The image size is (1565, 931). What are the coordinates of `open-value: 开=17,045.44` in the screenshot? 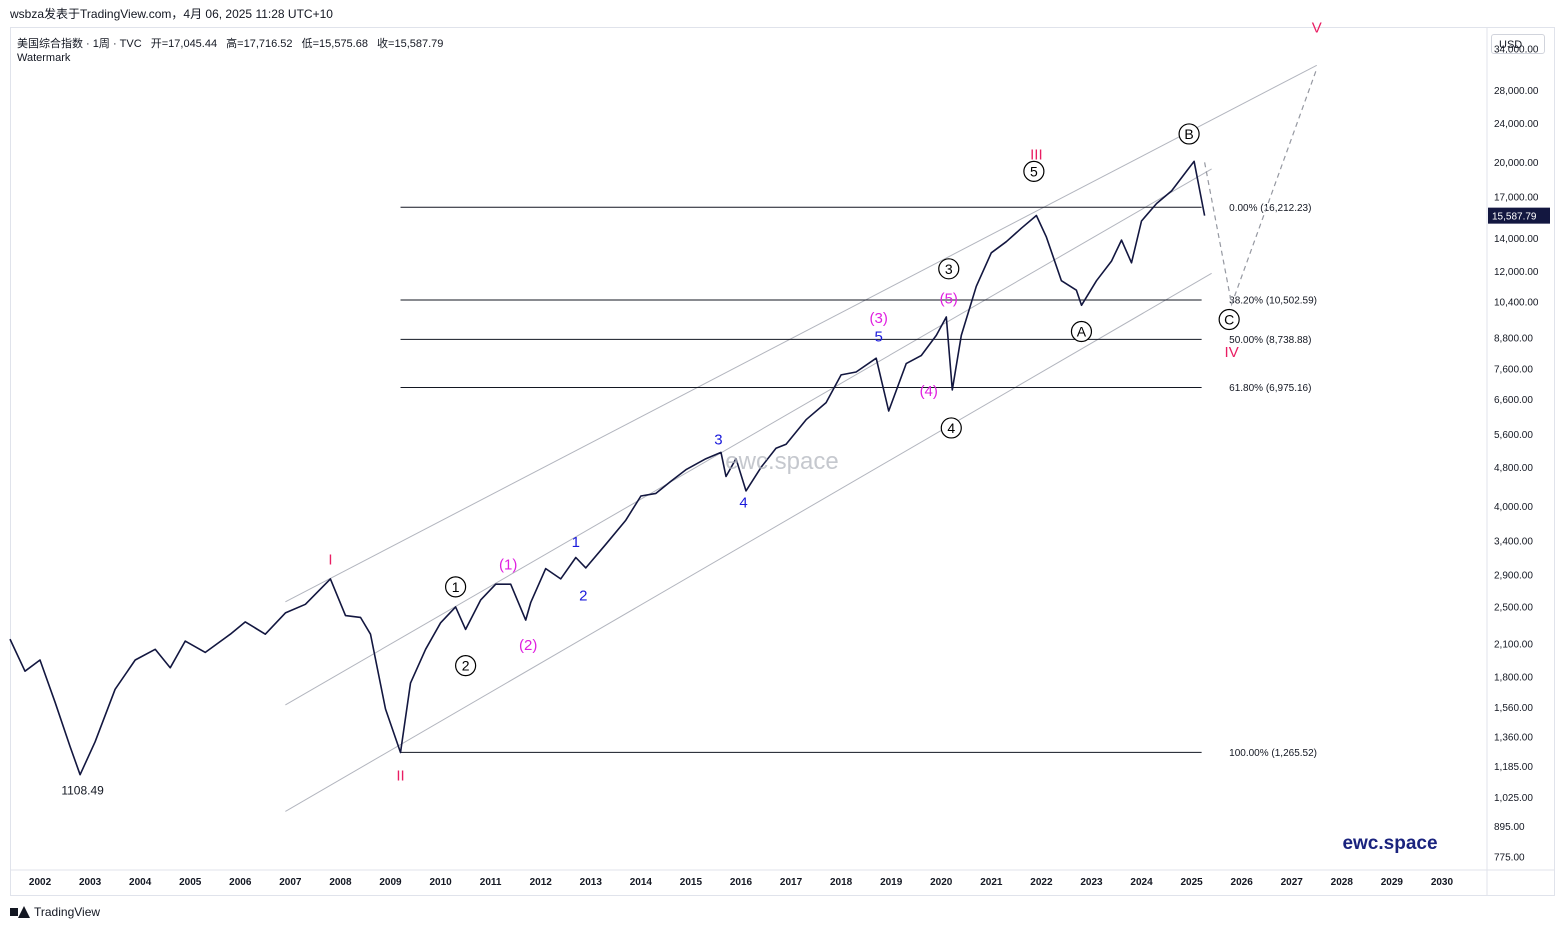 It's located at (184, 44).